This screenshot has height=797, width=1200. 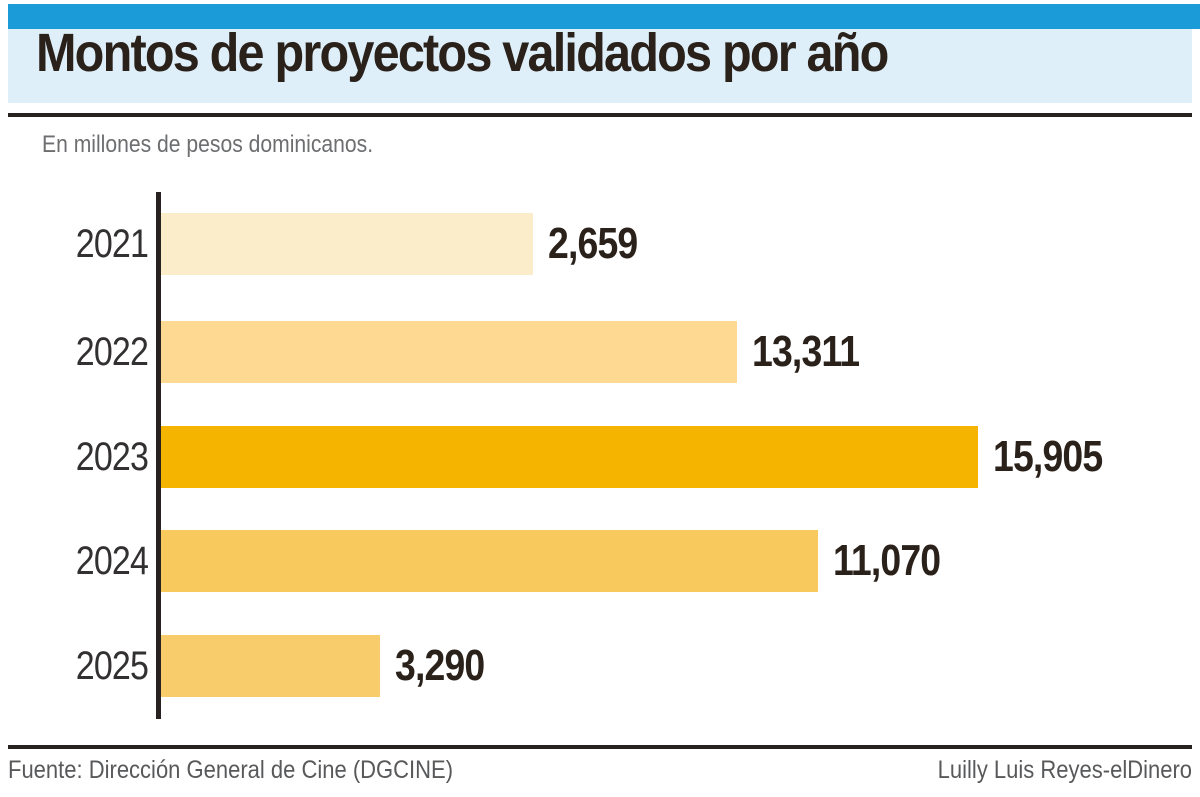 What do you see at coordinates (604, 16) in the screenshot?
I see `top-accent-bar` at bounding box center [604, 16].